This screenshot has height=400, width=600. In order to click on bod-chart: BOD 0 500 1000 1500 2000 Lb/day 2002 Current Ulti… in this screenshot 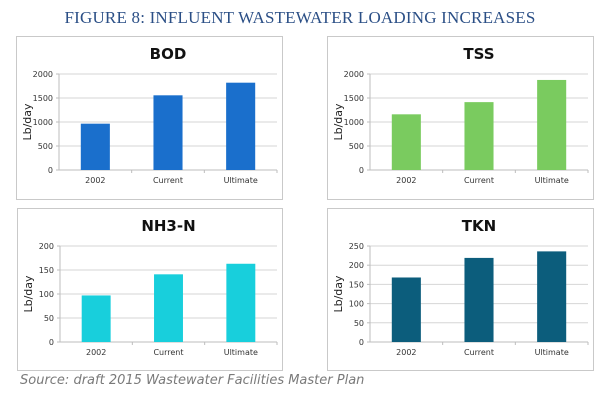, I will do `click(149, 115)`.